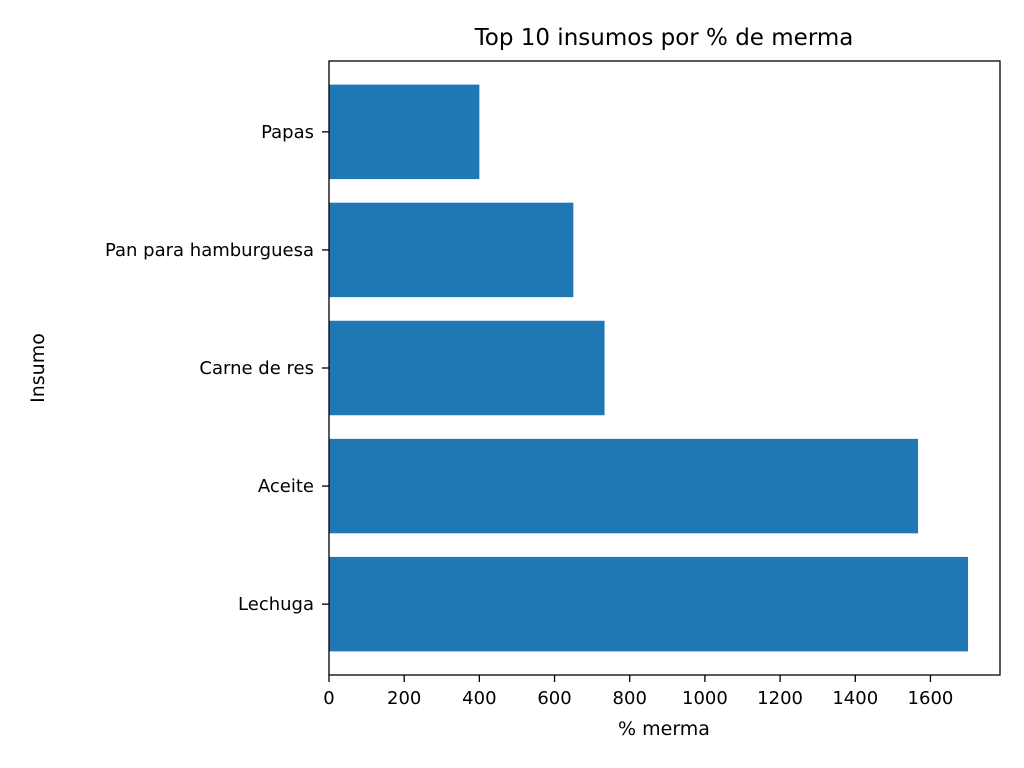 The height and width of the screenshot is (768, 1024). I want to click on chart-title: Top 10 insumos por % de merma, so click(664, 38).